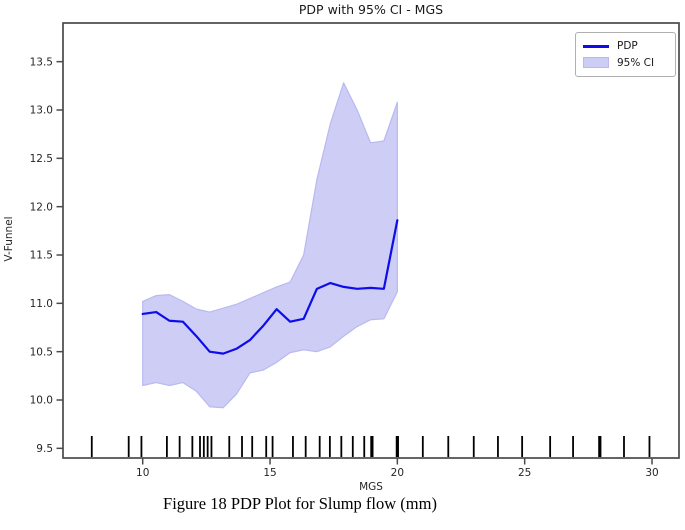 The image size is (685, 530). I want to click on y-tick-label: 10.5, so click(41, 352).